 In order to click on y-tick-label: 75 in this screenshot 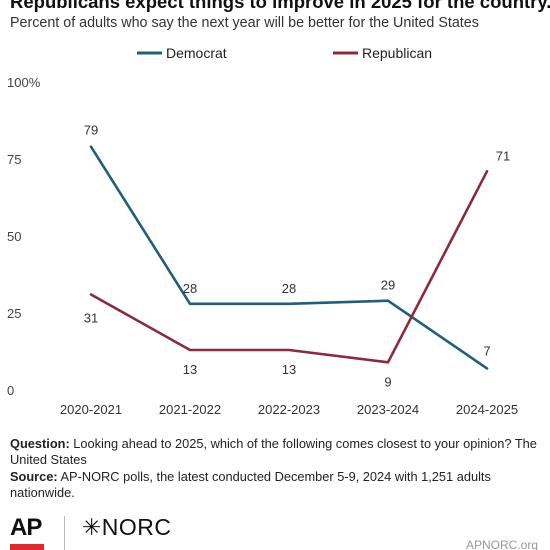, I will do `click(14, 159)`.